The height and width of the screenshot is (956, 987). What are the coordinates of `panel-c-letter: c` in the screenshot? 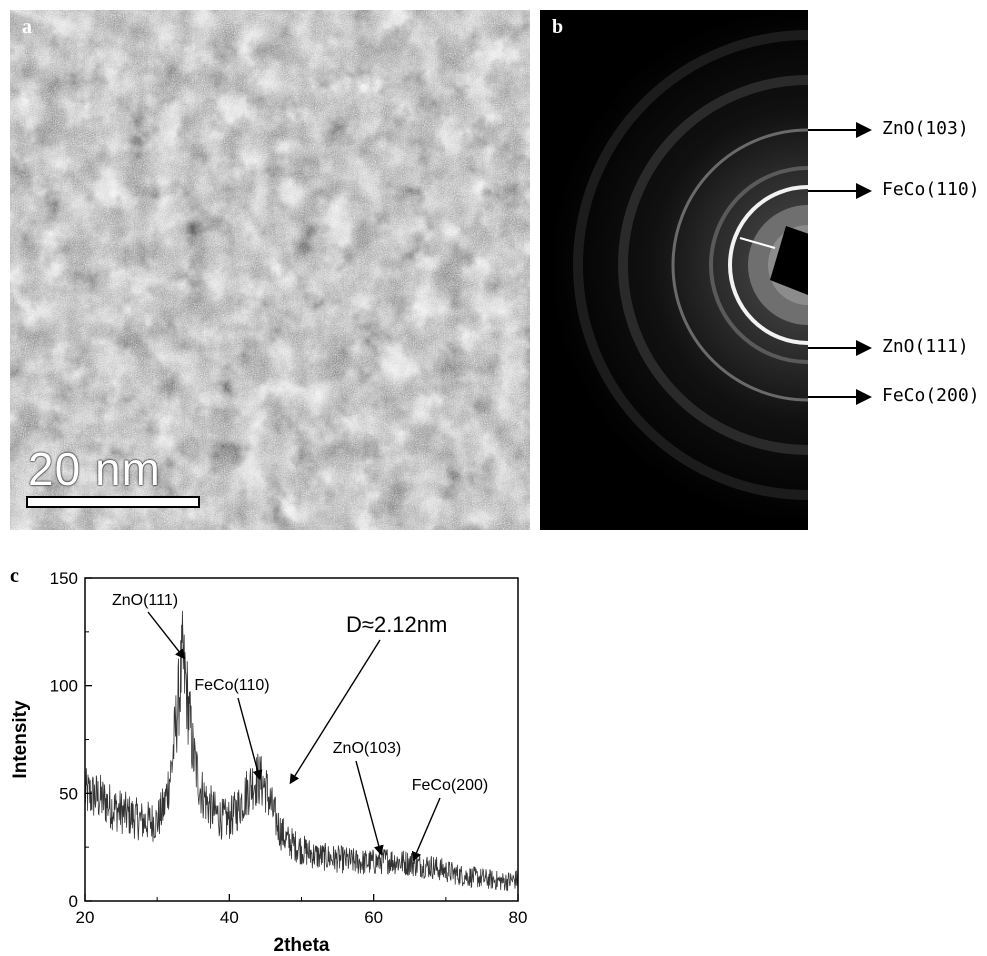 It's located at (14, 576).